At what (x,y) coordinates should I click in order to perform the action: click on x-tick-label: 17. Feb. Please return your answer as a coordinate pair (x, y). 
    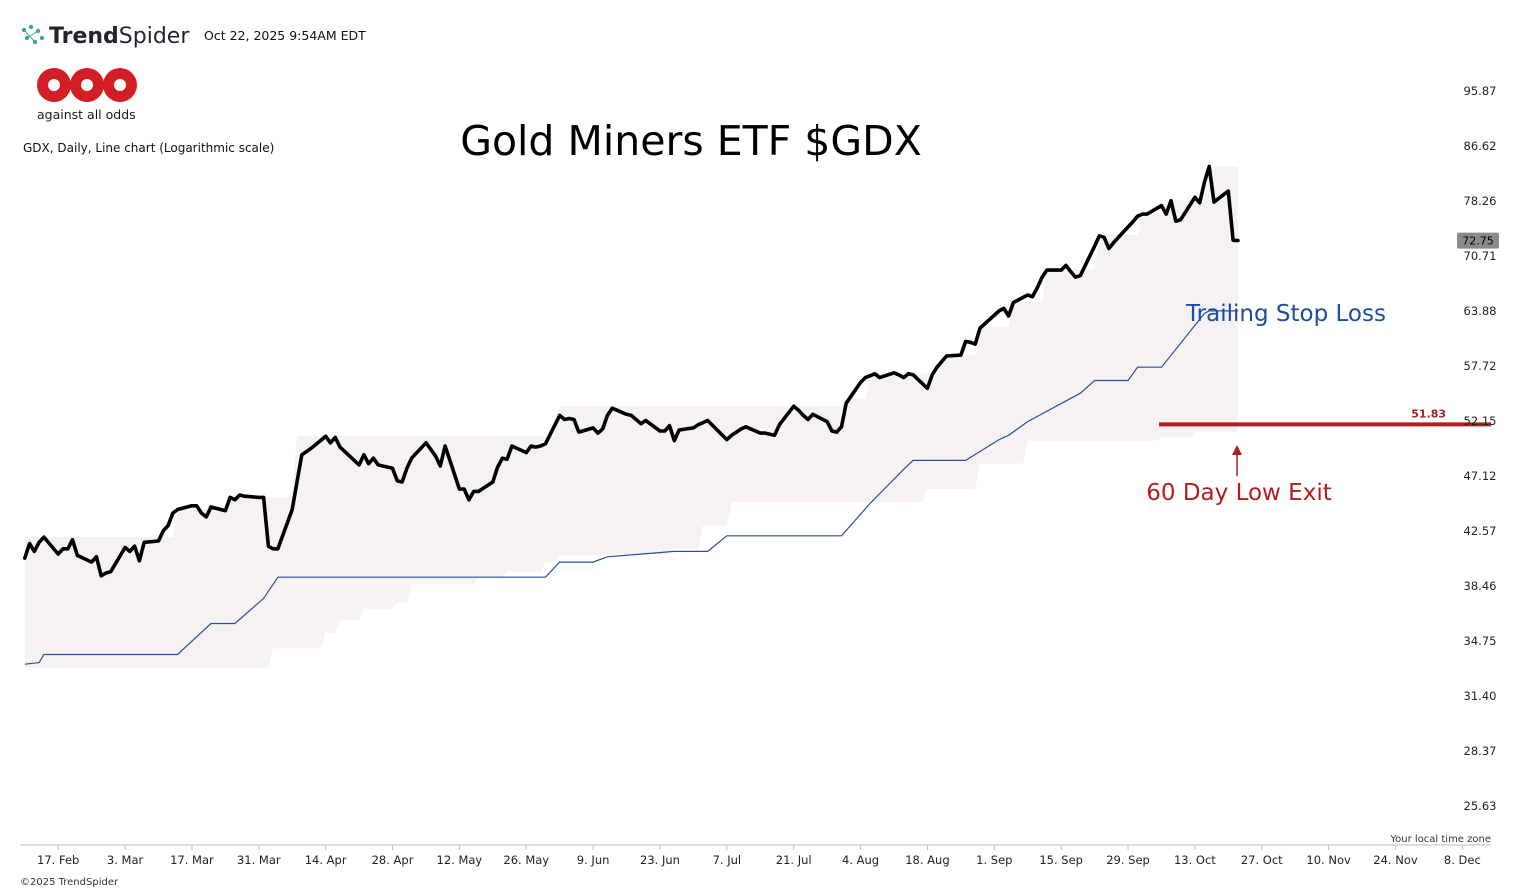
    Looking at the image, I should click on (58, 860).